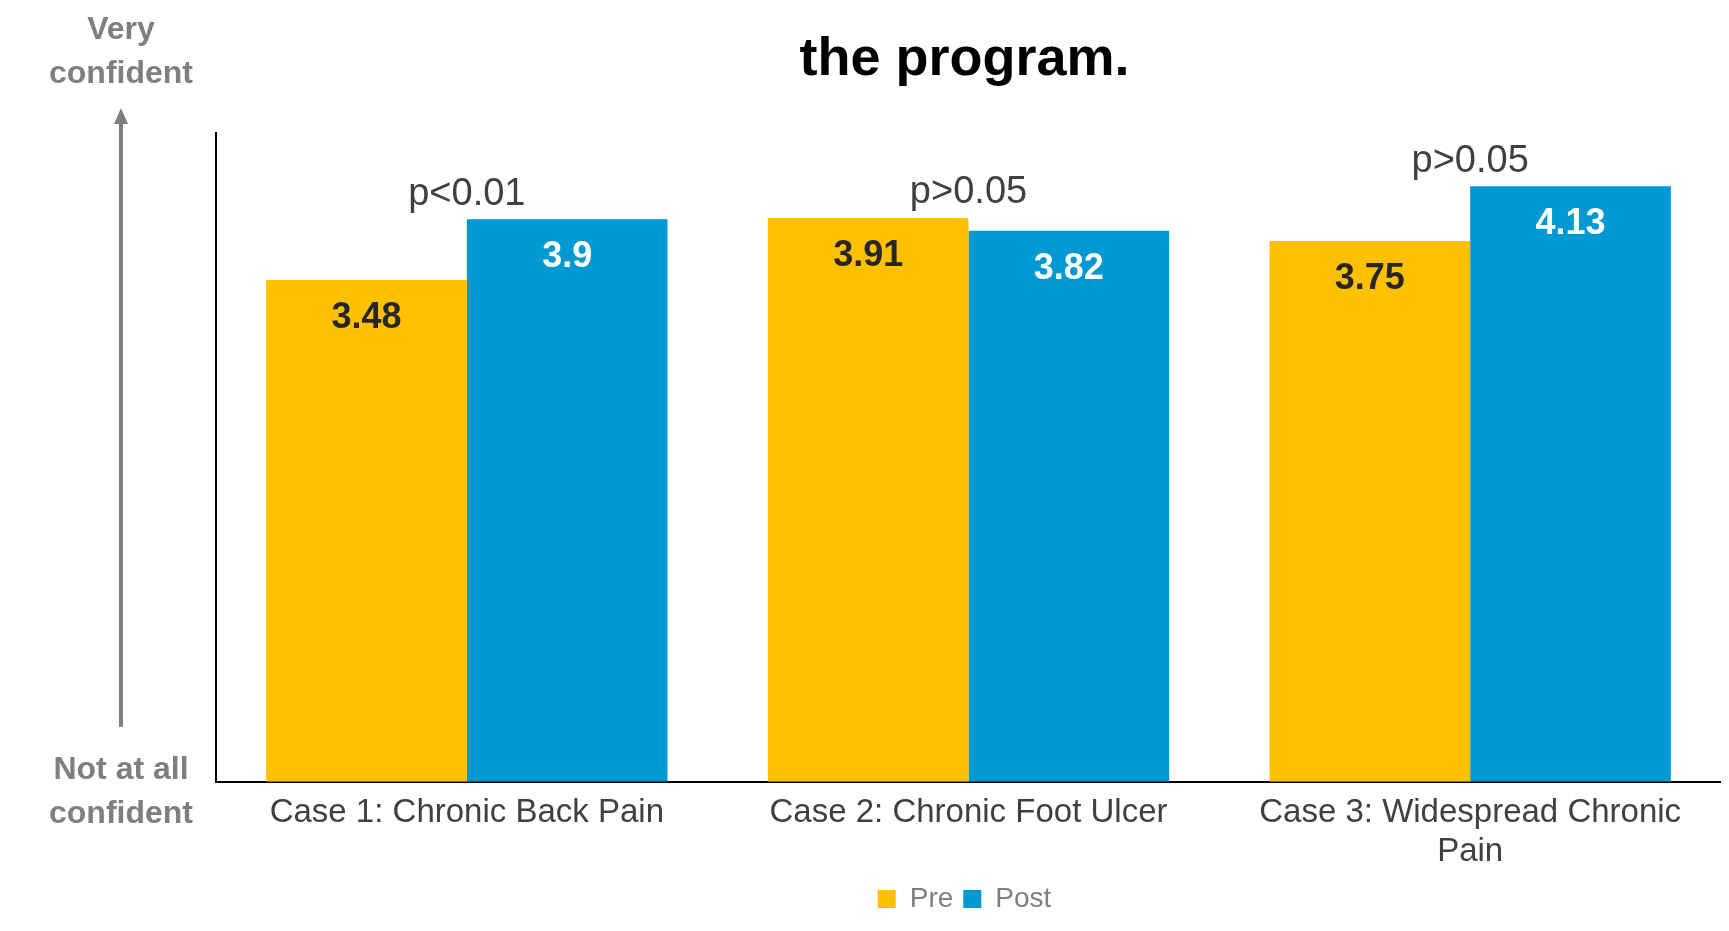 This screenshot has height=931, width=1729. What do you see at coordinates (1470, 830) in the screenshot?
I see `x-tick-label: Case 3: Widespread Chronic Pain` at bounding box center [1470, 830].